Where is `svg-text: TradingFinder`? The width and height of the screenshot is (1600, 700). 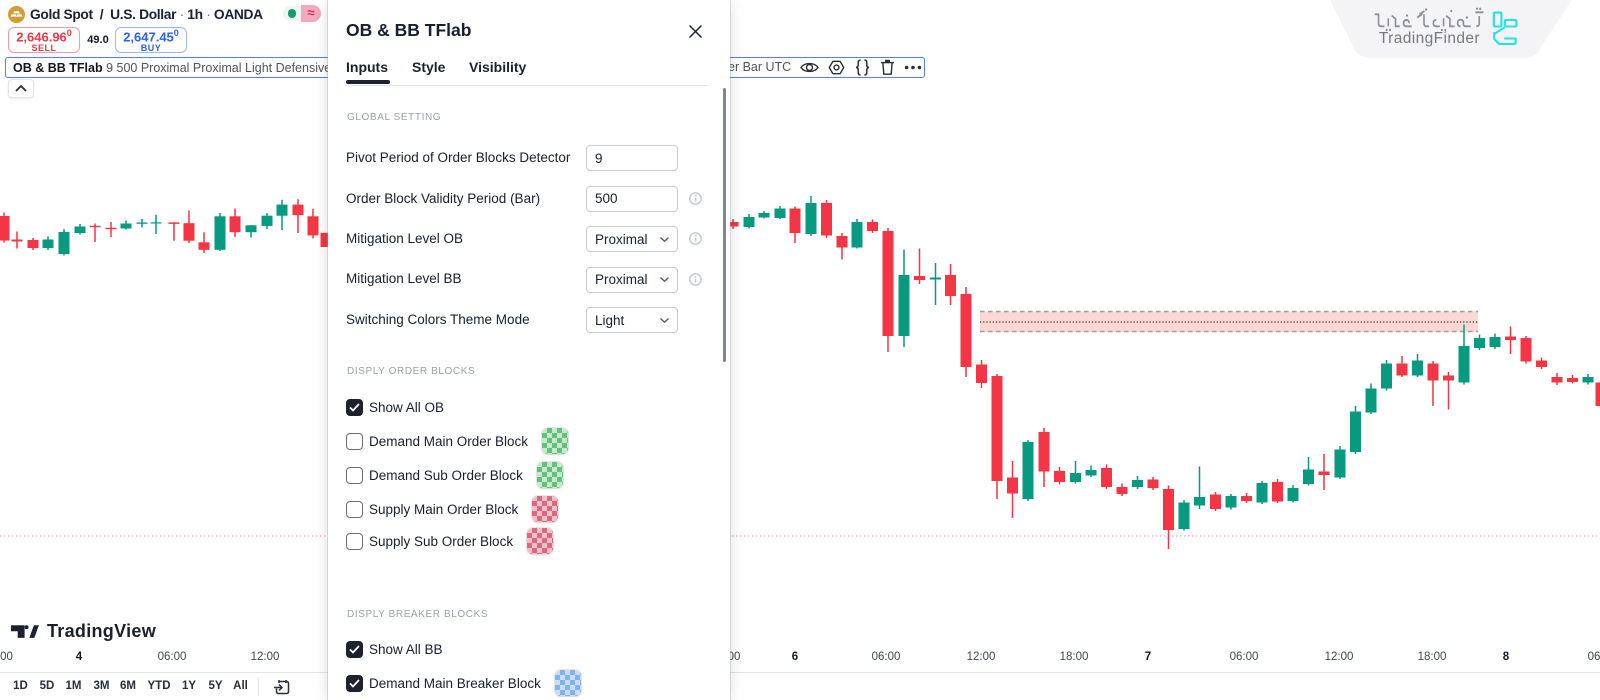 svg-text: TradingFinder is located at coordinates (1429, 38).